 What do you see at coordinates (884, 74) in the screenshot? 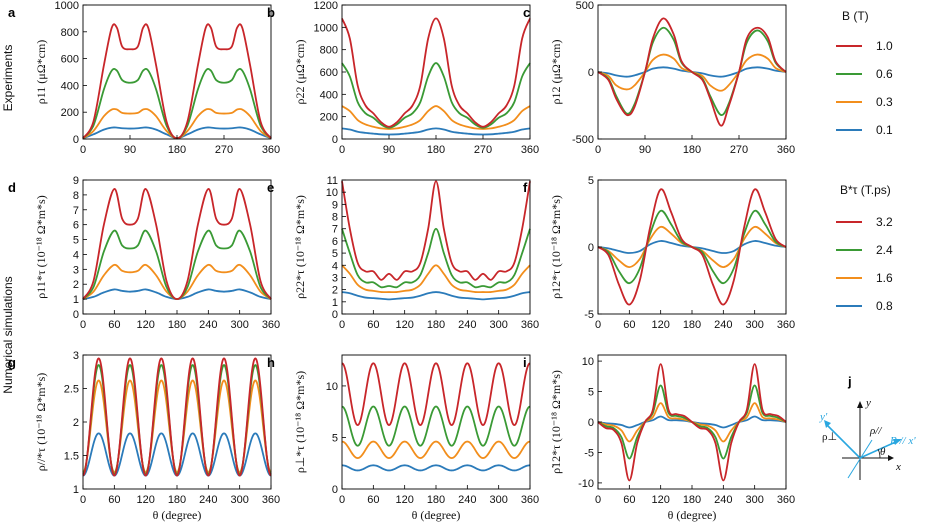
I see `legend-label: 0.6` at bounding box center [884, 74].